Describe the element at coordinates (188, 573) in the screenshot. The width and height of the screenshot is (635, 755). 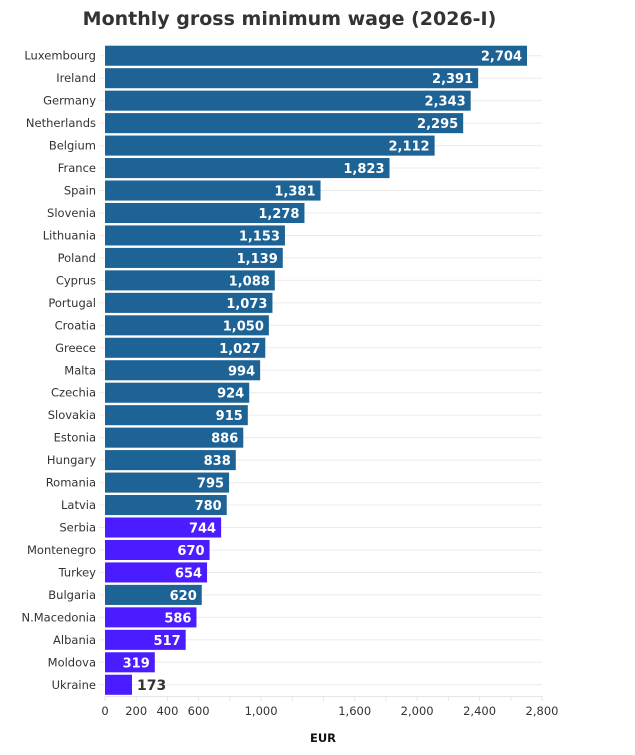
I see `value-label: 654` at that location.